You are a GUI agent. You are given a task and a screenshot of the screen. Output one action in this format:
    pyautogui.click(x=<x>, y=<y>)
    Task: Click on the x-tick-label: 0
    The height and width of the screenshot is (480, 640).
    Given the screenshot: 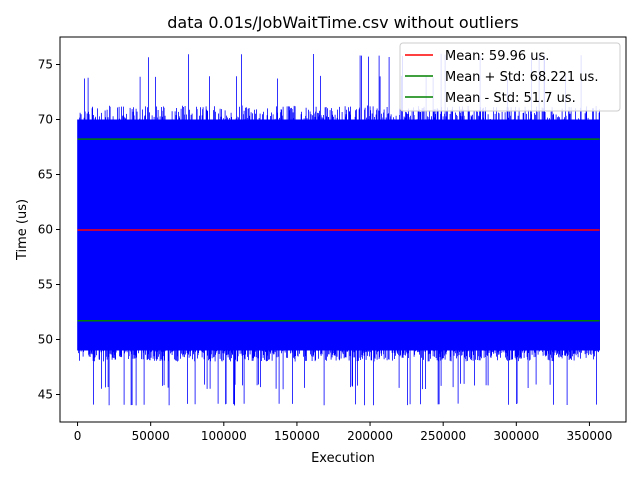 What is the action you would take?
    pyautogui.click(x=78, y=436)
    